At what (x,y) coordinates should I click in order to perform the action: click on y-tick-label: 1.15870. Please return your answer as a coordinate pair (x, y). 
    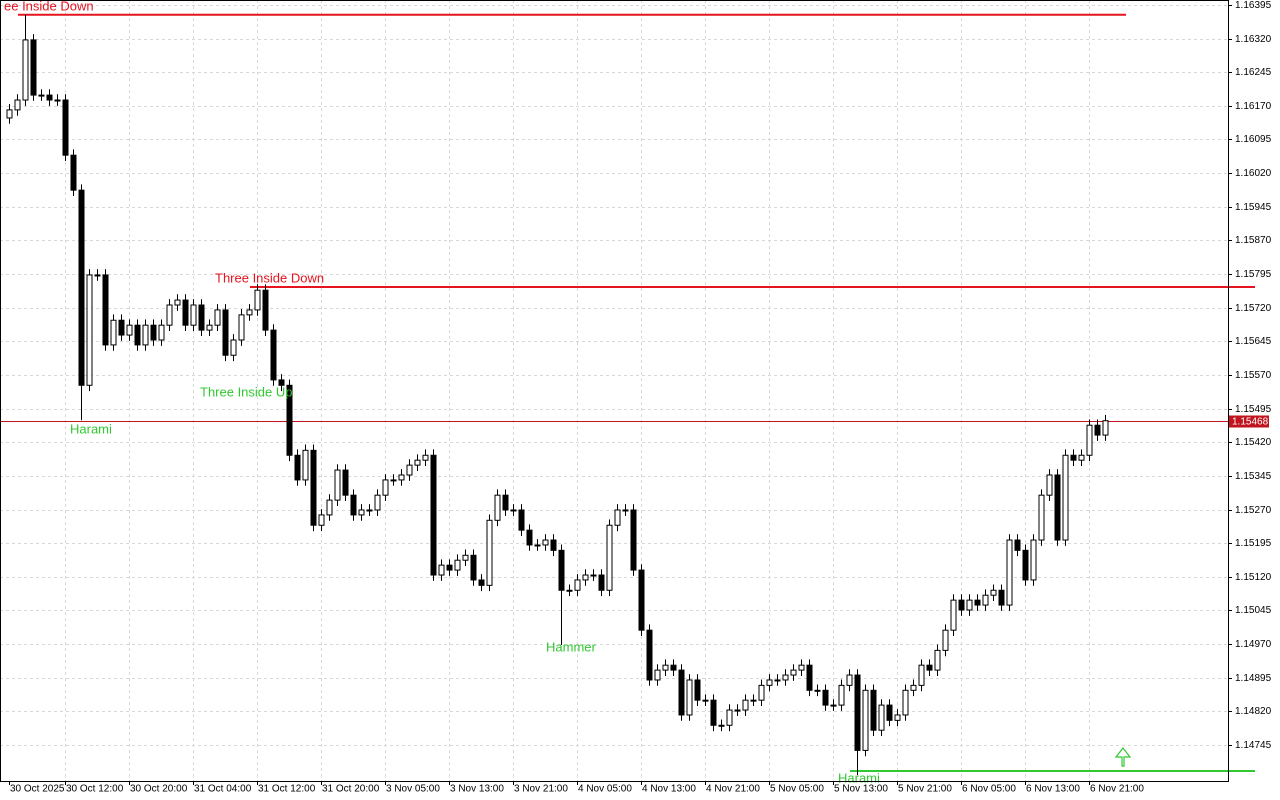
    Looking at the image, I should click on (1253, 240).